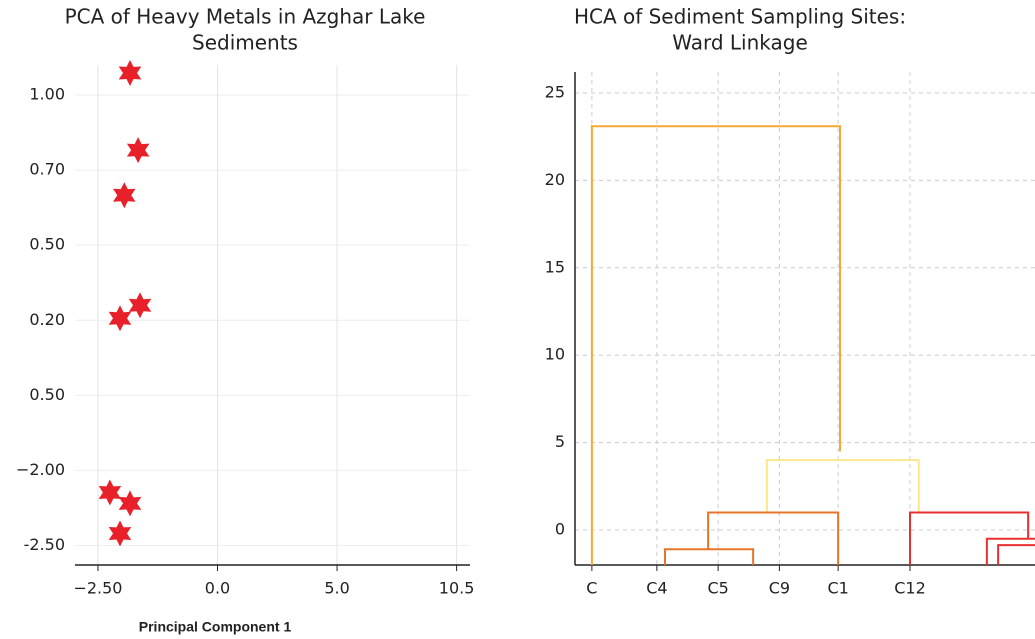 The image size is (1035, 639). Describe the element at coordinates (910, 588) in the screenshot. I see `x-tick-label: C12` at that location.